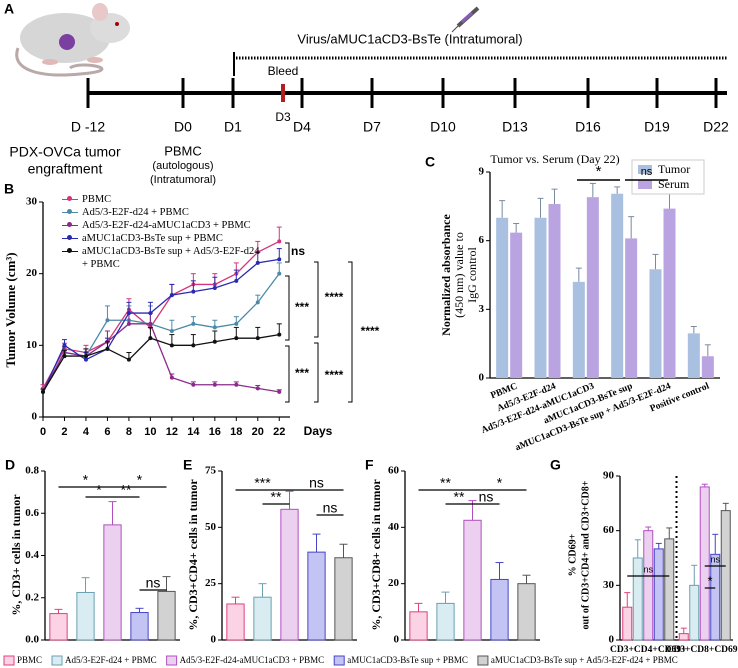  What do you see at coordinates (407, 660) in the screenshot?
I see `legend-label: aMUC1aCD3-BsTe sup + PBMC` at bounding box center [407, 660].